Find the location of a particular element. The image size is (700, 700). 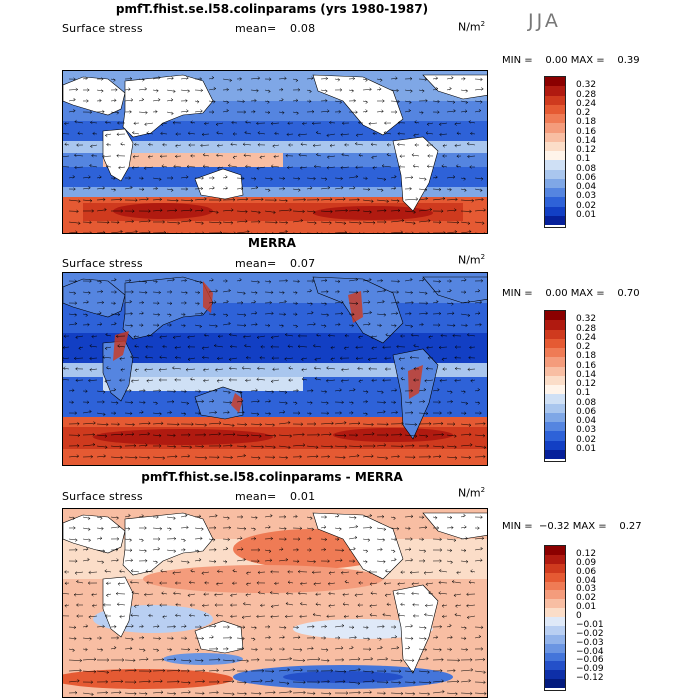

stress-map-model is located at coordinates (275, 152).